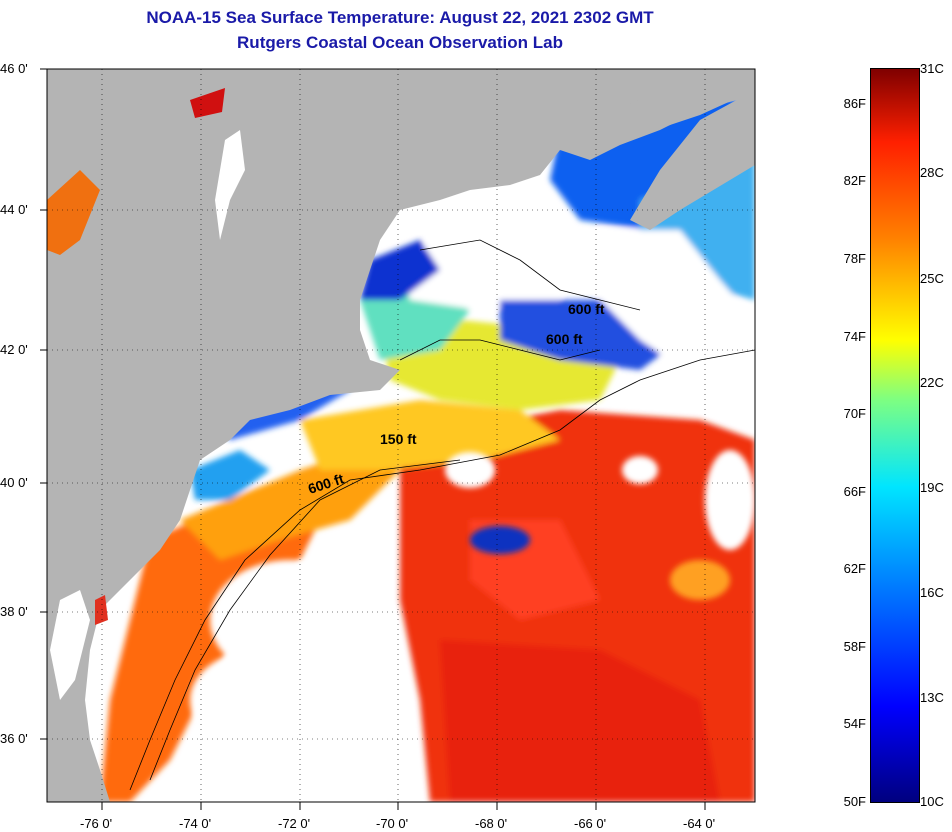  I want to click on lat-label-40: 40 0', so click(14, 482).